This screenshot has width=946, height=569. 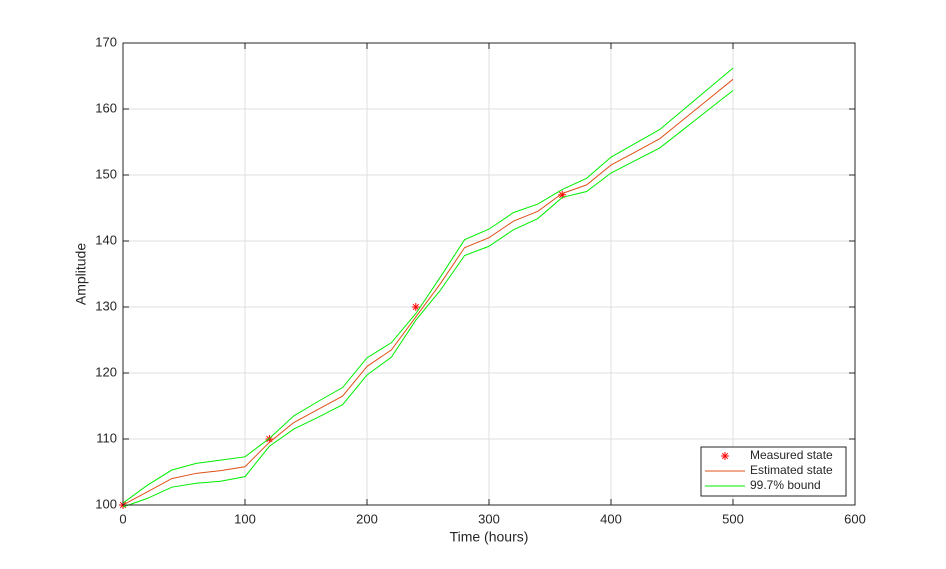 I want to click on y-tick-label: 140, so click(x=106, y=239).